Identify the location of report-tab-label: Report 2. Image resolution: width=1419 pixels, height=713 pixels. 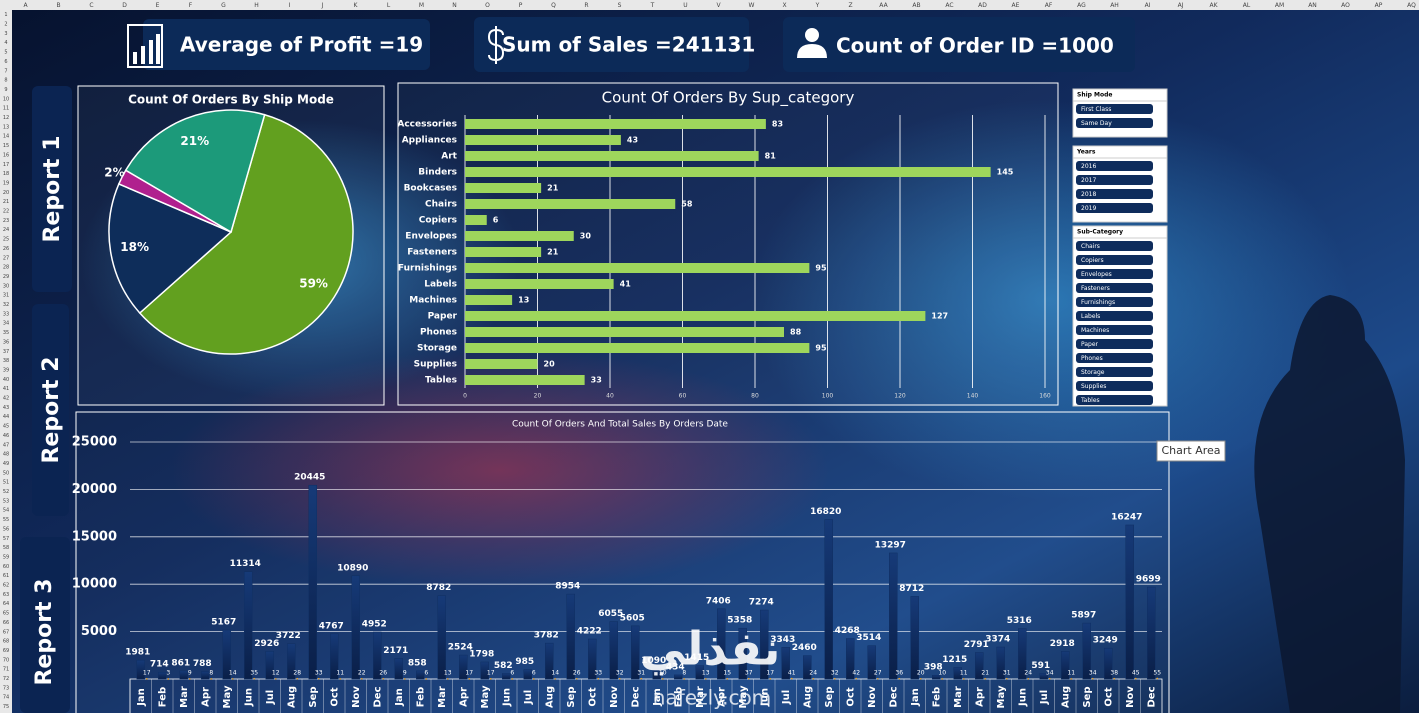
(51, 409).